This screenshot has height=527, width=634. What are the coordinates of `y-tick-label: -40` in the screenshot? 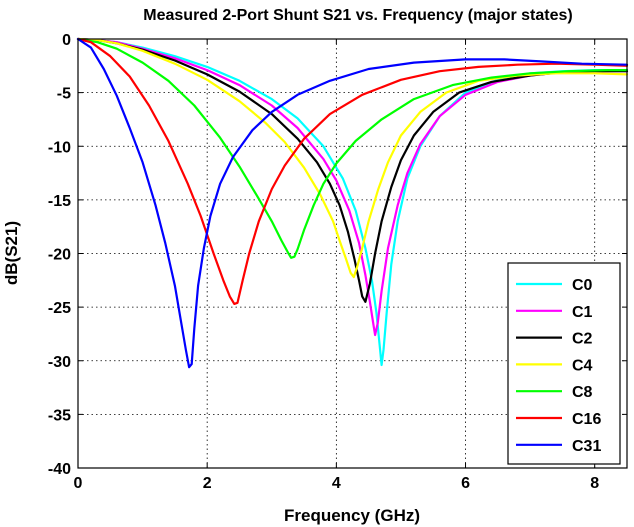 It's located at (59, 469).